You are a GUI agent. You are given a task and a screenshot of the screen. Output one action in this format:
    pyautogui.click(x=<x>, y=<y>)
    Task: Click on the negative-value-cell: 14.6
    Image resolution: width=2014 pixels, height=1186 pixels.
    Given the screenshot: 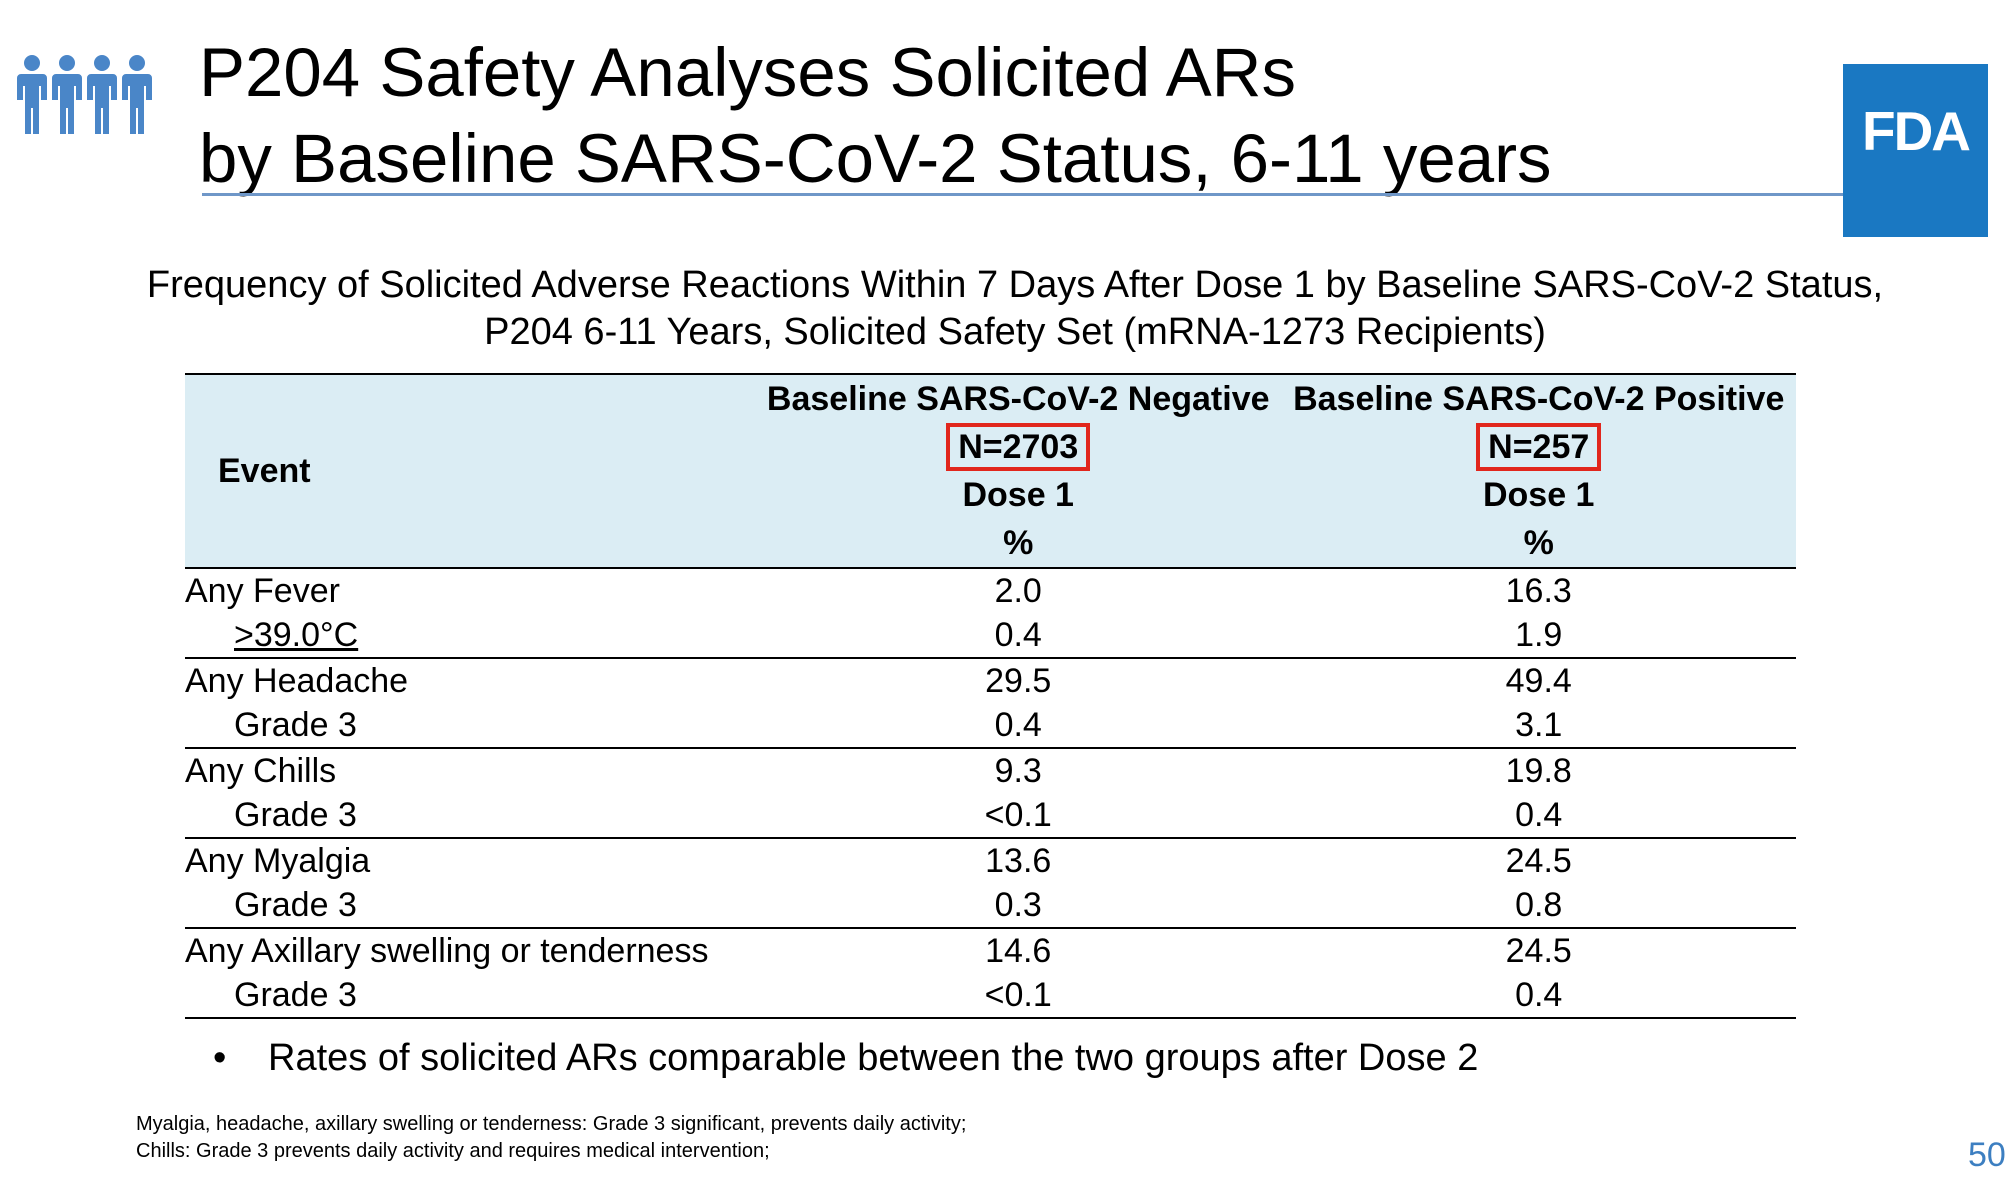 What is the action you would take?
    pyautogui.click(x=1018, y=951)
    